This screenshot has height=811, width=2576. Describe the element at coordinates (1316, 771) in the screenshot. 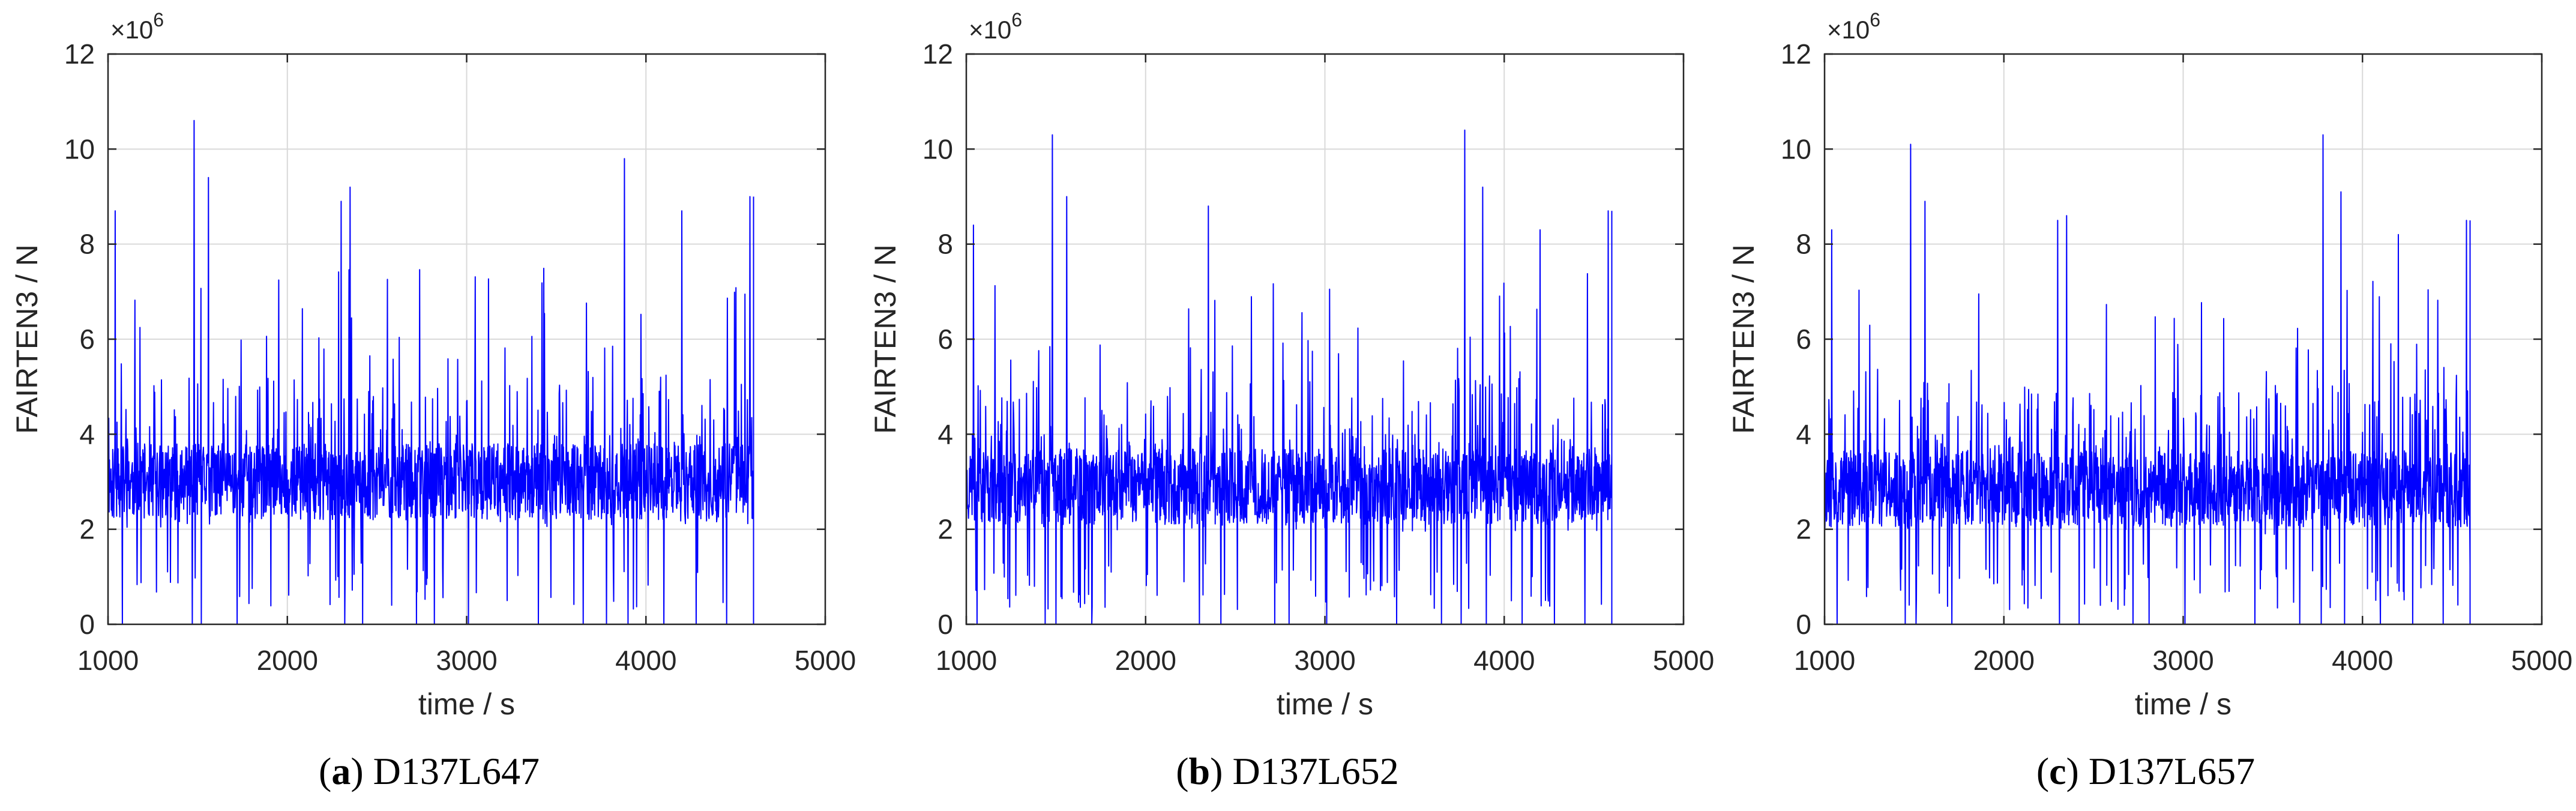

I see `caption-text: D137L652` at that location.